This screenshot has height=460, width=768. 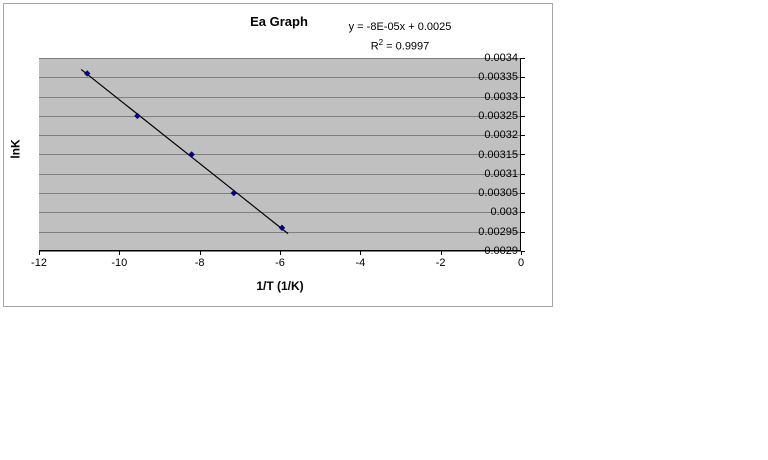 I want to click on y-tick-label: 0.00335, so click(x=498, y=77).